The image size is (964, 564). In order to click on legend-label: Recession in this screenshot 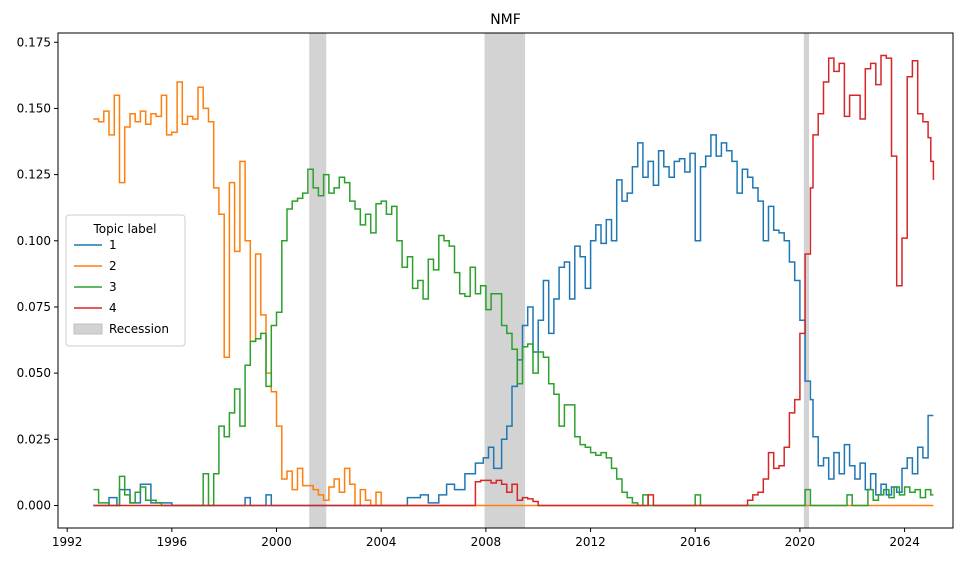, I will do `click(139, 329)`.